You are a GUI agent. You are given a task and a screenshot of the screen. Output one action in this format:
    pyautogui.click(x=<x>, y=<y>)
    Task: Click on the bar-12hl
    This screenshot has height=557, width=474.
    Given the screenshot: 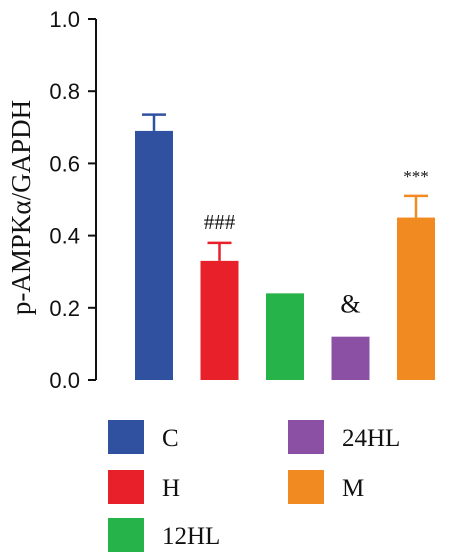 What is the action you would take?
    pyautogui.click(x=285, y=336)
    